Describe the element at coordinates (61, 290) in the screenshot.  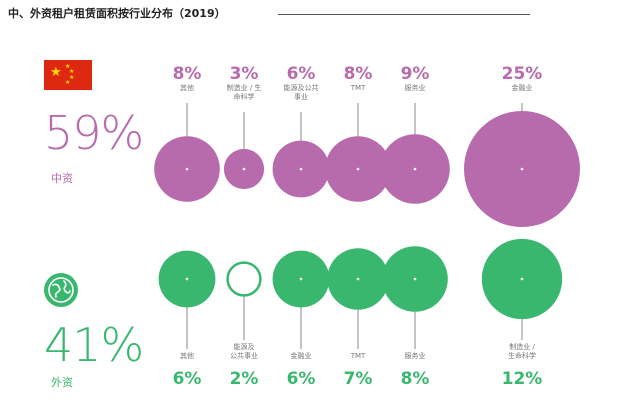
I see `globe-icon` at that location.